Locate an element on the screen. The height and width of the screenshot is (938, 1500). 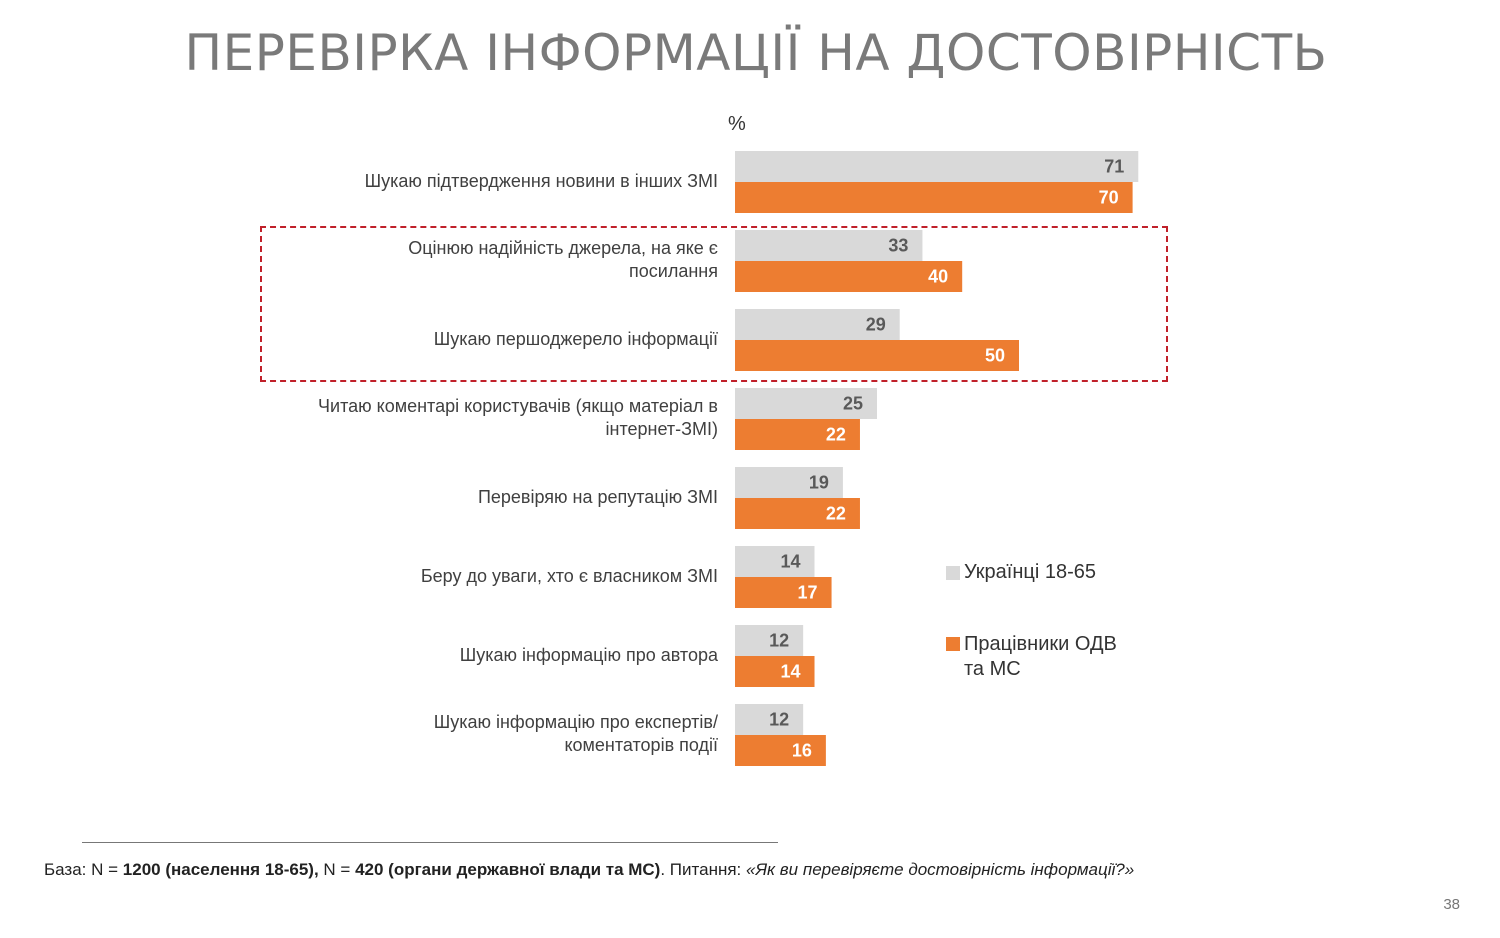
data-label-s2-2: 50 is located at coordinates (995, 356).